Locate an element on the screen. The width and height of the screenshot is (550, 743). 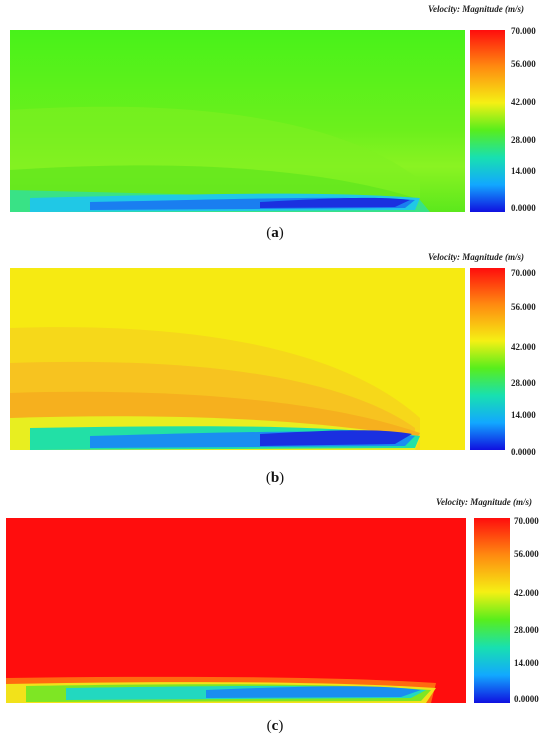
panel-caption: (a) is located at coordinates (275, 233).